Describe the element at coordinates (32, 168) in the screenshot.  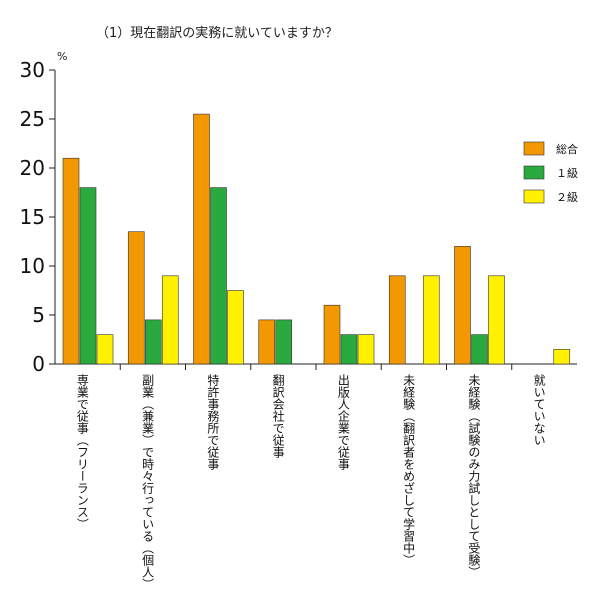
I see `y-tick-label: 20` at that location.